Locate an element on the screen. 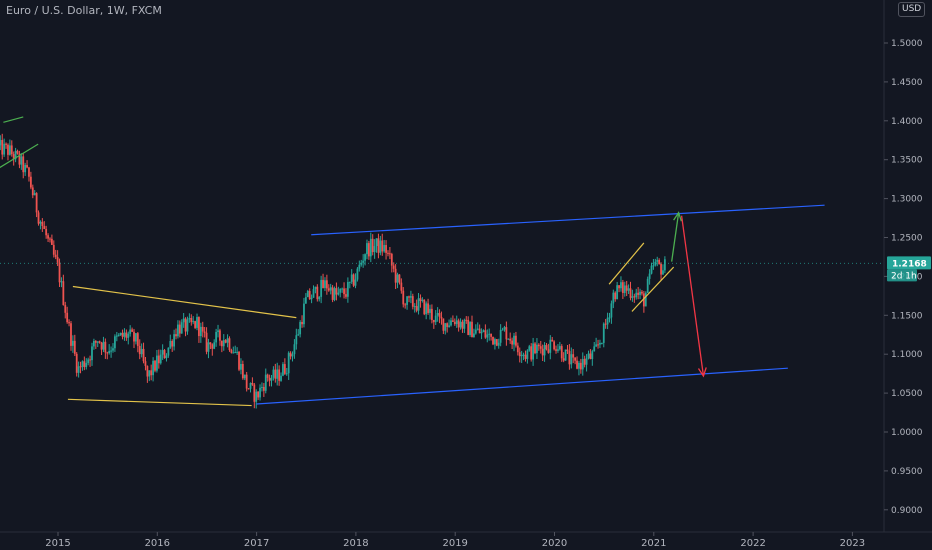 The width and height of the screenshot is (932, 550). countdown-badge is located at coordinates (902, 275).